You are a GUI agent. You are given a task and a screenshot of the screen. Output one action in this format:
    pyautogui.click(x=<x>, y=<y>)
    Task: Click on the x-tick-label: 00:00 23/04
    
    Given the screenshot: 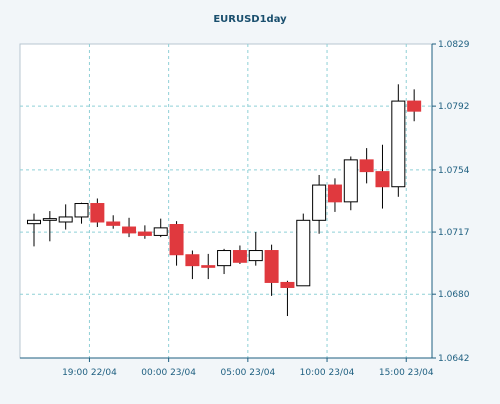 What is the action you would take?
    pyautogui.click(x=168, y=373)
    